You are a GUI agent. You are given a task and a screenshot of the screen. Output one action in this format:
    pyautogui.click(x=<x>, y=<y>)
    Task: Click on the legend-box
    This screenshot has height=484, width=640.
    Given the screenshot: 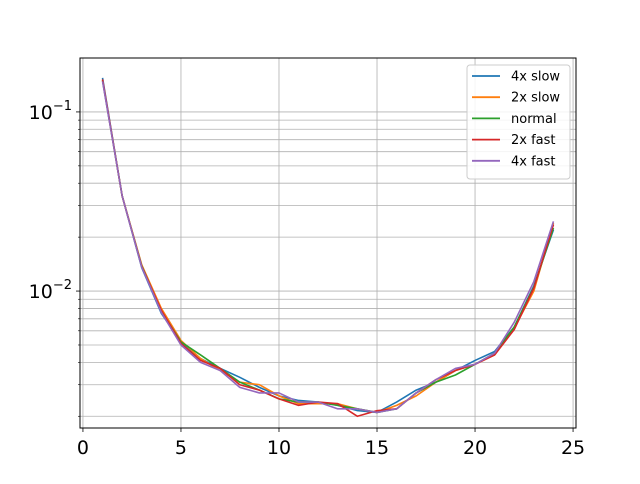 What is the action you would take?
    pyautogui.click(x=518, y=122)
    